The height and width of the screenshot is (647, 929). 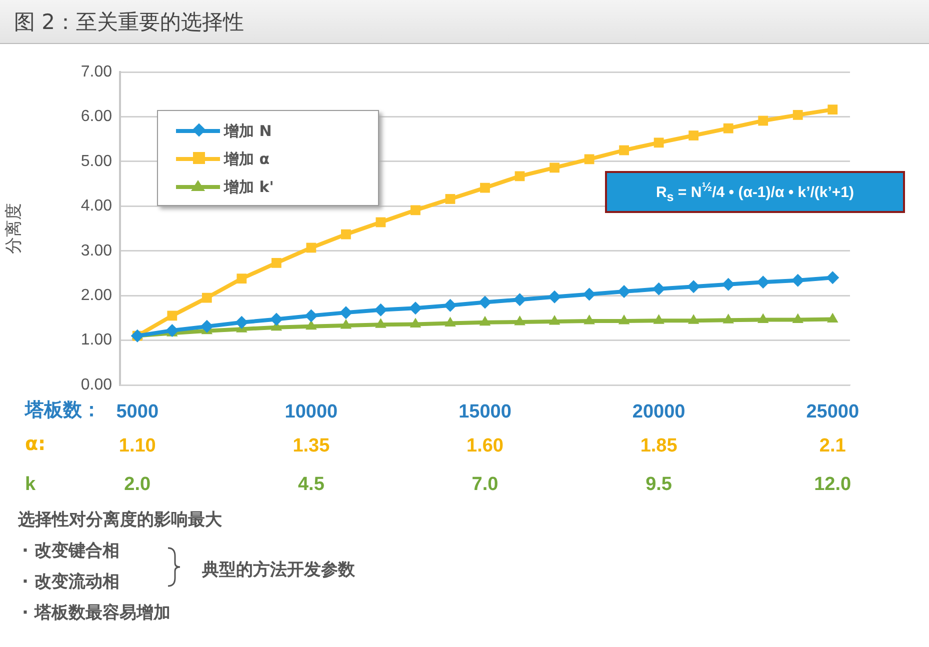 I want to click on text: k, so click(x=30, y=485).